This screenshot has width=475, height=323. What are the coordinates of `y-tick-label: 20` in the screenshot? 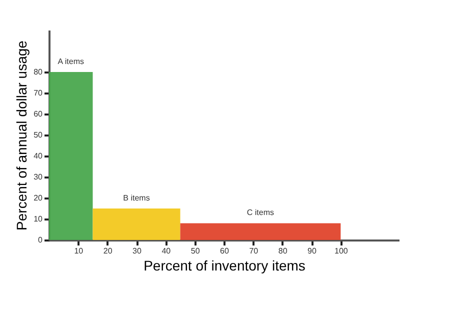 It's located at (39, 198).